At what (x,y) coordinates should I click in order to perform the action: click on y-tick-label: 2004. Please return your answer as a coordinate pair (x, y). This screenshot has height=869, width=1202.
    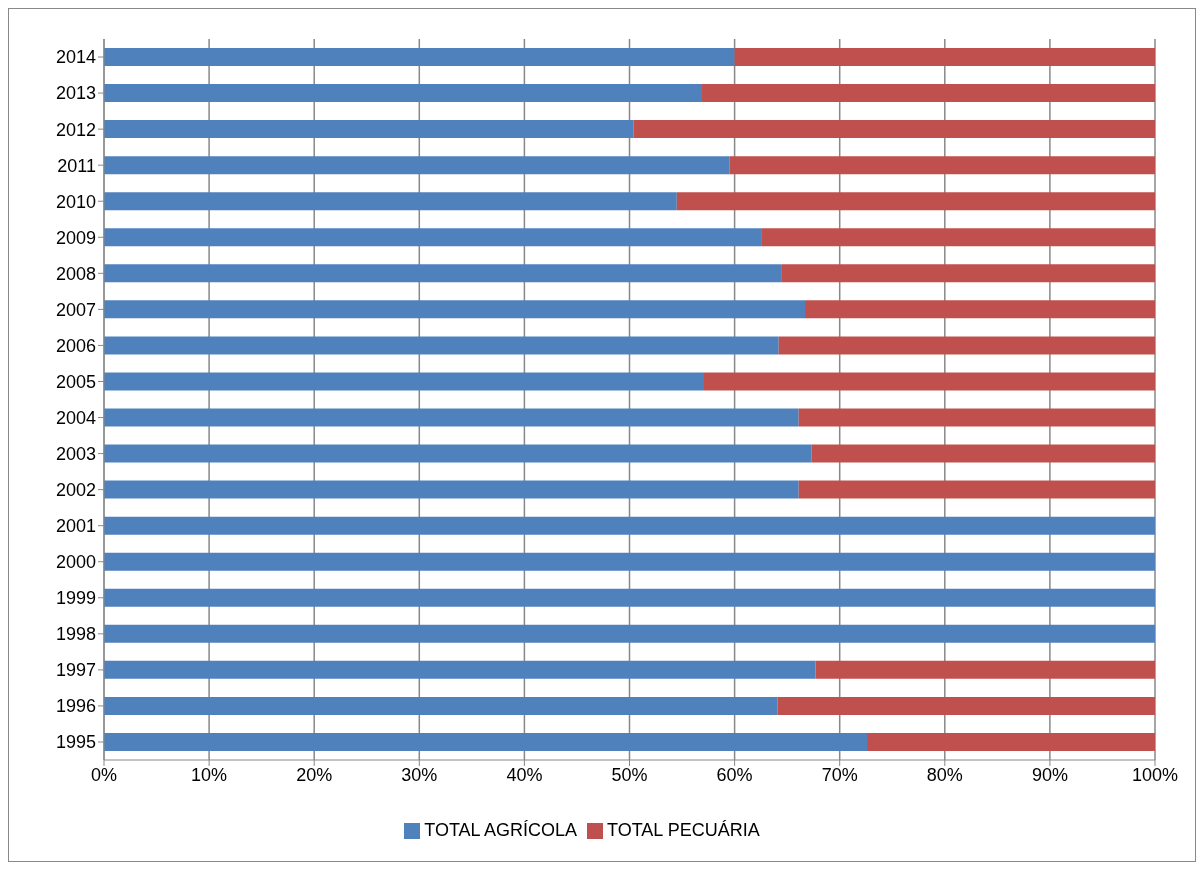
    Looking at the image, I should click on (75, 417).